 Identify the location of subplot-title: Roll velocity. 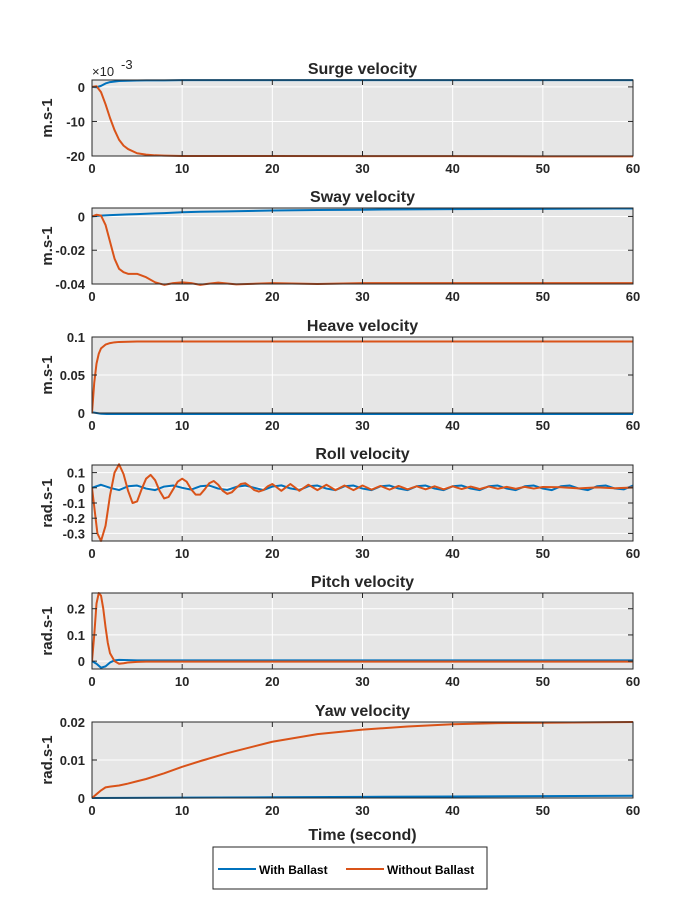
(362, 454).